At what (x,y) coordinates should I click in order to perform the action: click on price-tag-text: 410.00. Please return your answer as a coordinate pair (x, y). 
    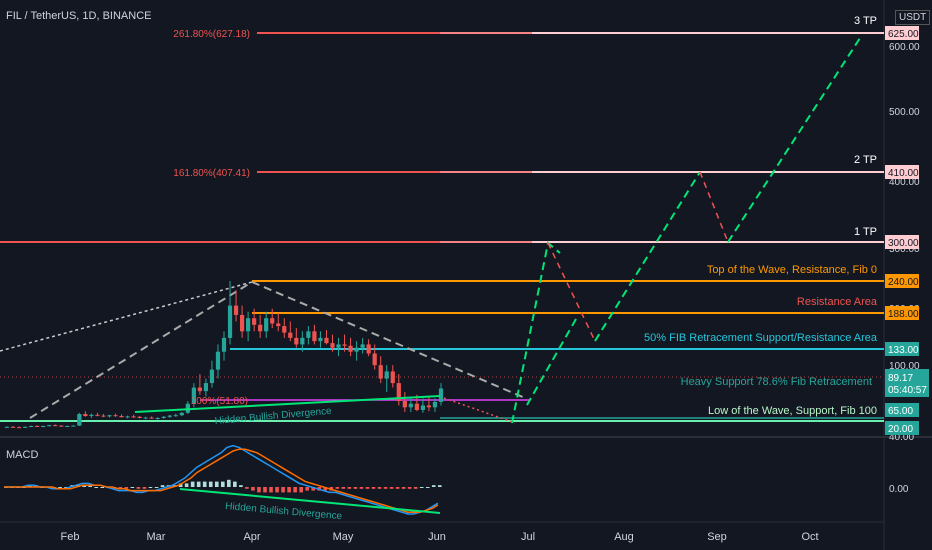
    Looking at the image, I should click on (903, 173).